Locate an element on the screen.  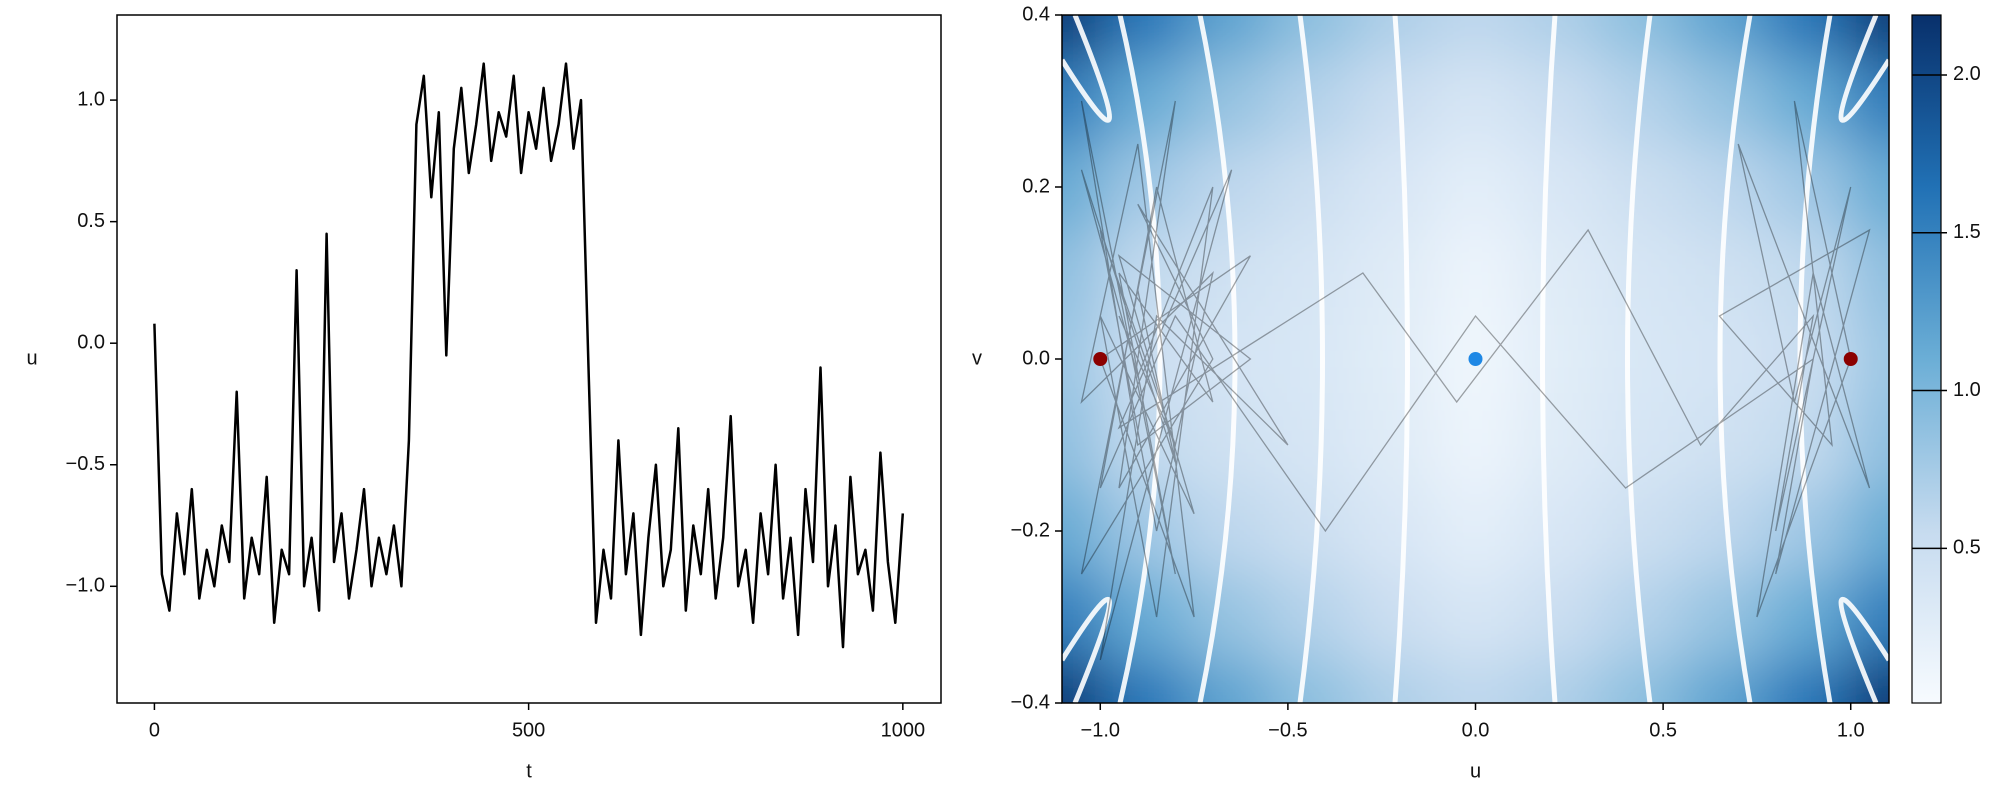
y-tick-label: −1.0 is located at coordinates (85, 586).